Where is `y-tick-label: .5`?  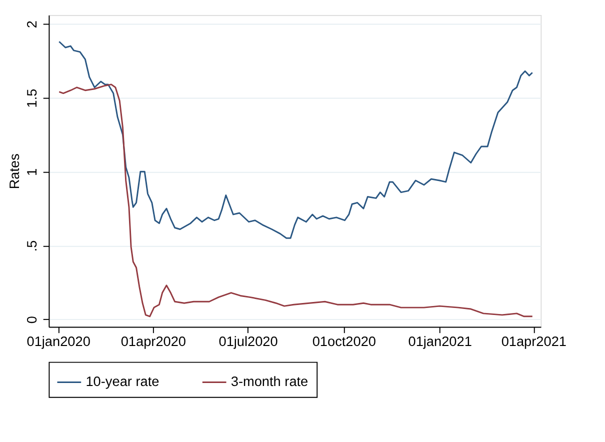 y-tick-label: .5 is located at coordinates (32, 246).